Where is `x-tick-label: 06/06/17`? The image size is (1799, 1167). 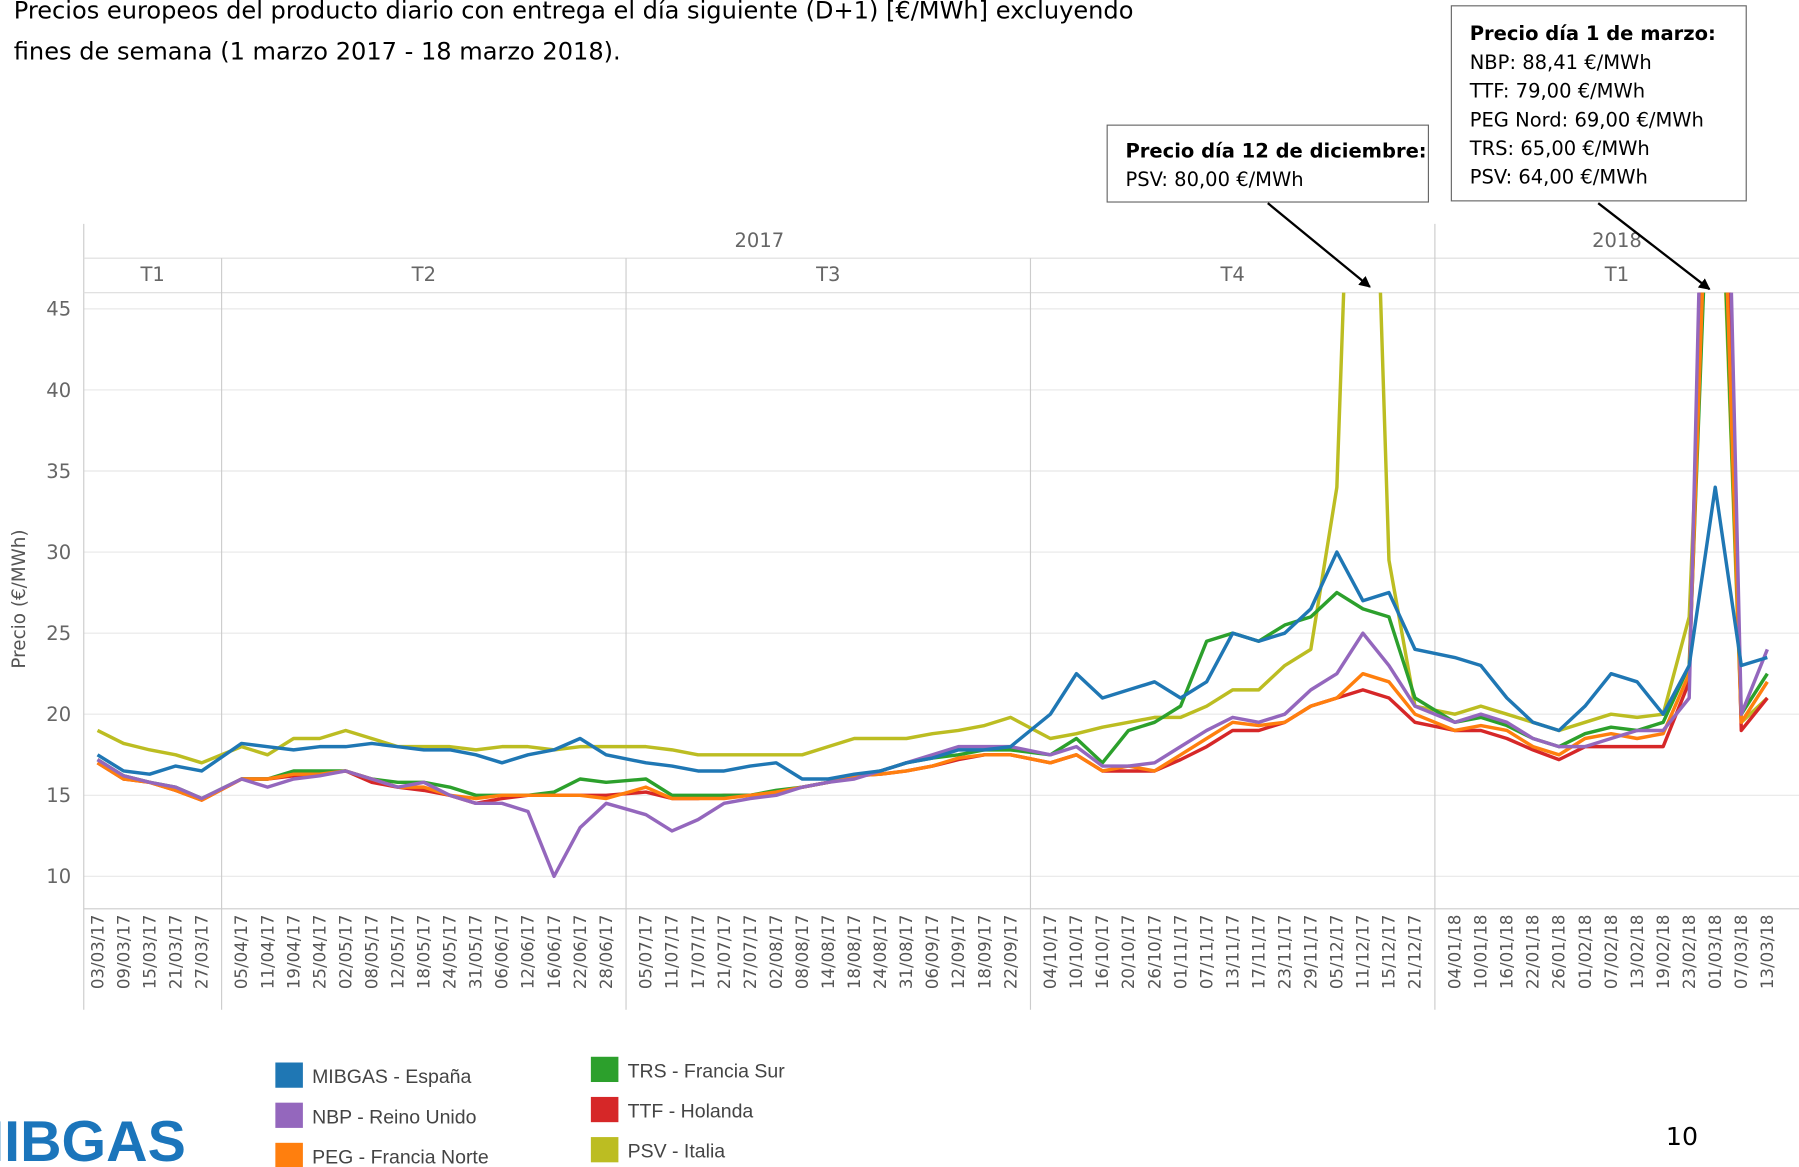 x-tick-label: 06/06/17 is located at coordinates (502, 952).